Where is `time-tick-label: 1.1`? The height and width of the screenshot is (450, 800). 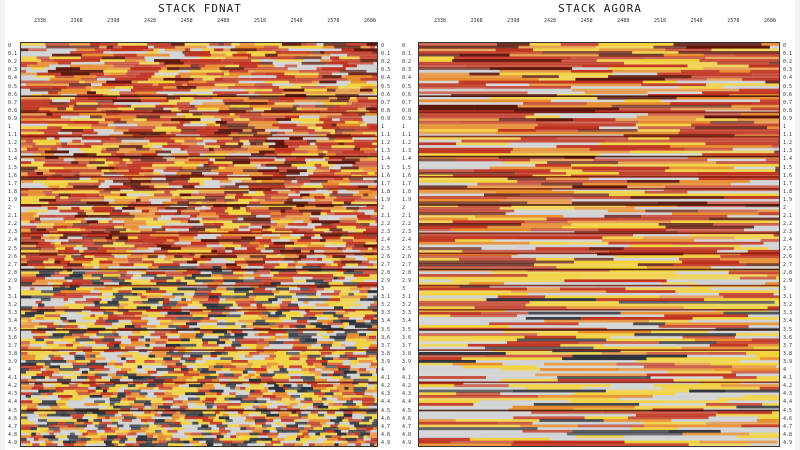
time-tick-label: 1.1 is located at coordinates (386, 135).